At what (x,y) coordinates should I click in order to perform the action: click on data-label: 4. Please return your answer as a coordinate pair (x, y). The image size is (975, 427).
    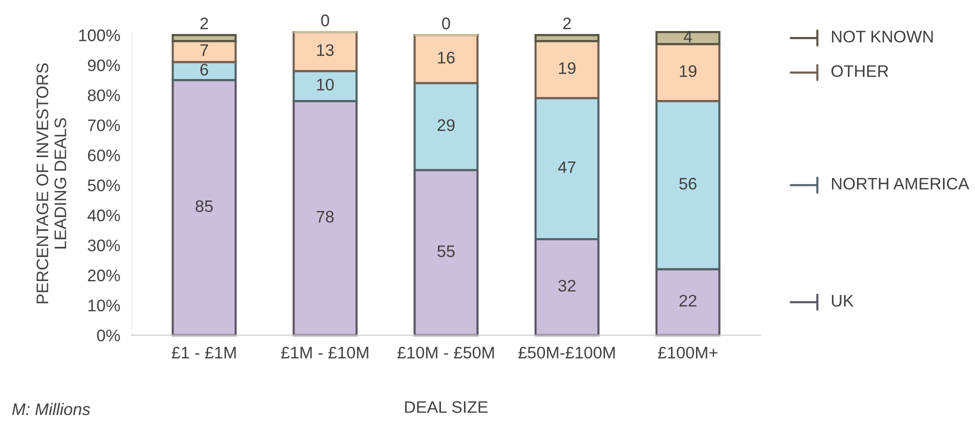
    Looking at the image, I should click on (688, 36).